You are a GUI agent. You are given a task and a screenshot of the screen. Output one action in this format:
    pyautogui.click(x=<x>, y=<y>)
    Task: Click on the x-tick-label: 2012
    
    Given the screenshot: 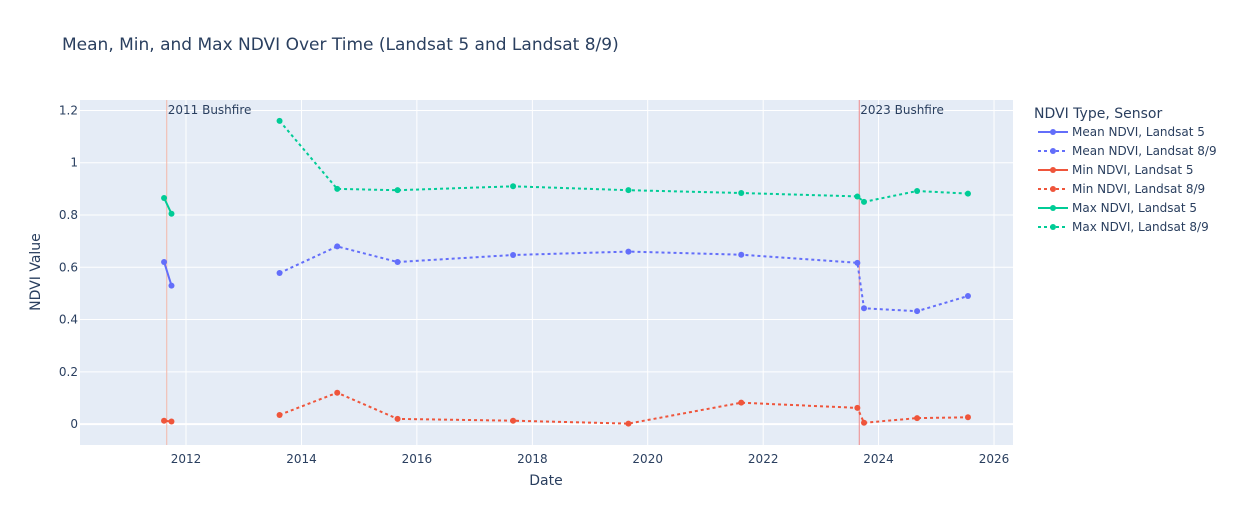 What is the action you would take?
    pyautogui.click(x=186, y=459)
    